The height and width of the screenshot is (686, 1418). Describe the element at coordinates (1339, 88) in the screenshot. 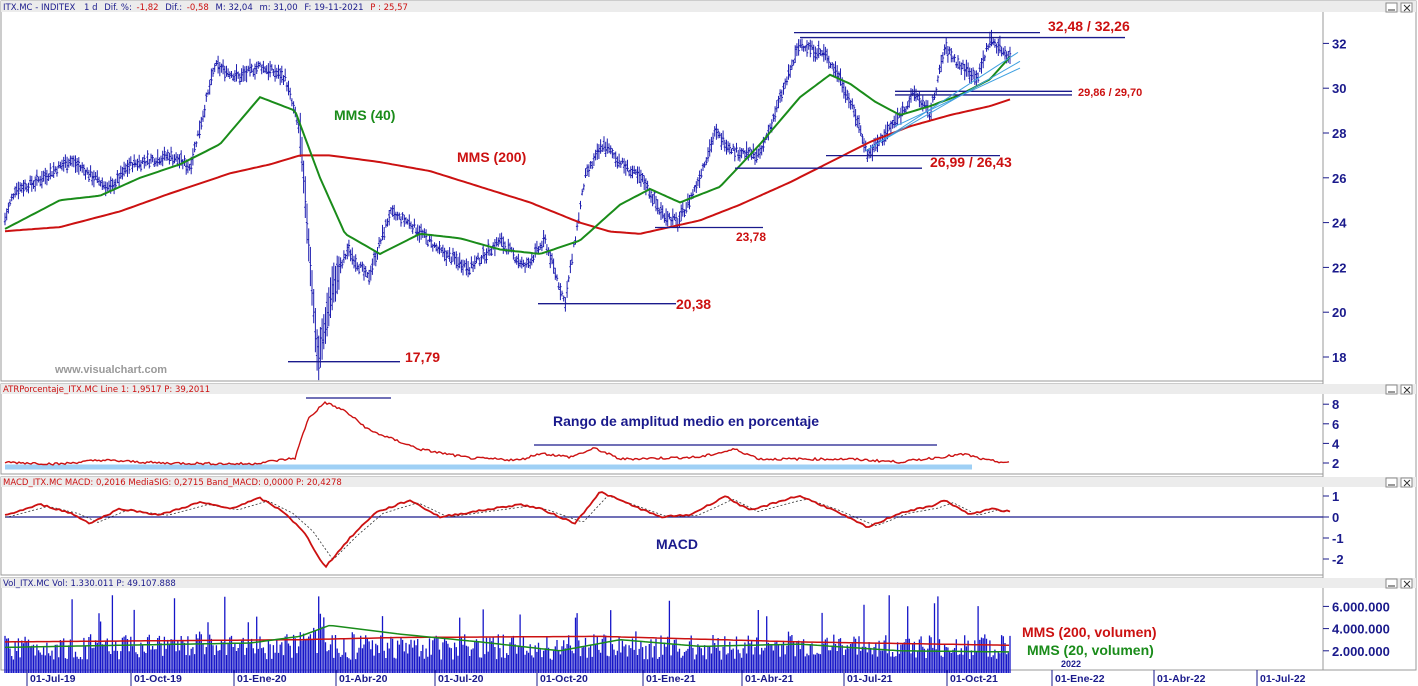

I see `y-tick-label: 30` at that location.